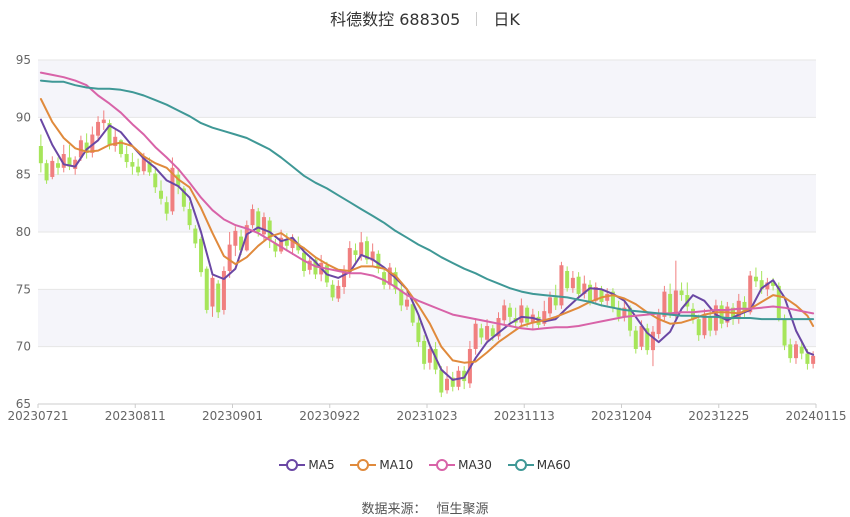 The width and height of the screenshot is (850, 517). What do you see at coordinates (718, 416) in the screenshot?
I see `x-tick-label: 20231225` at bounding box center [718, 416].